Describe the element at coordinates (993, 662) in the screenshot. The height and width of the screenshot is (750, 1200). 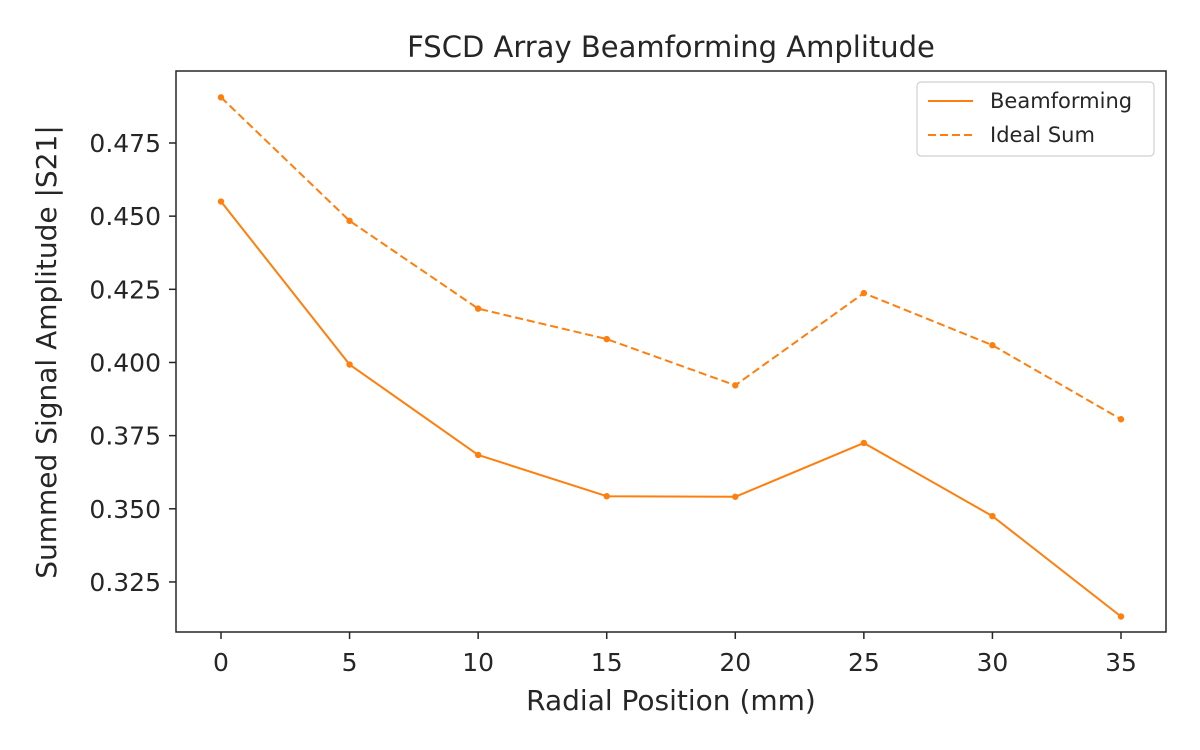
I see `x-tick-label: 30` at that location.